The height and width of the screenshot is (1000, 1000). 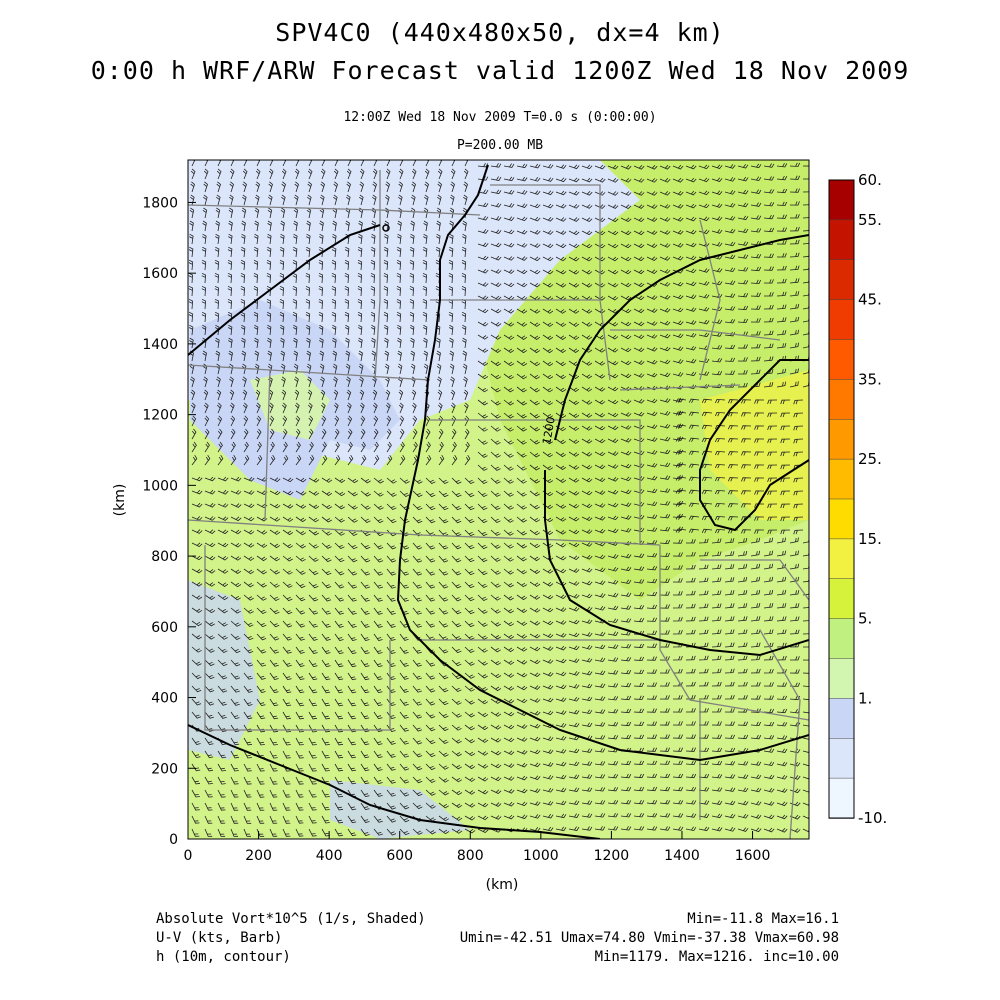 What do you see at coordinates (753, 856) in the screenshot?
I see `x-tick-label: 1600` at bounding box center [753, 856].